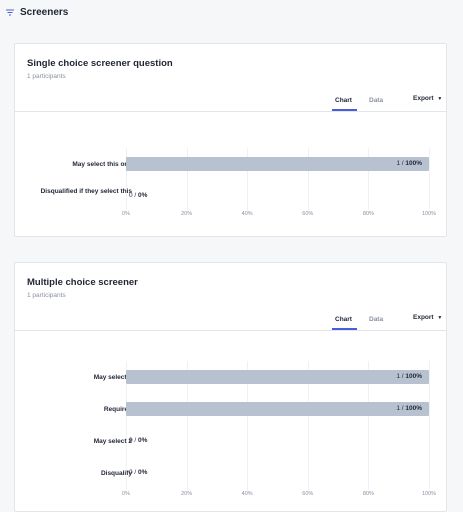 This screenshot has width=463, height=512. Describe the element at coordinates (100, 63) in the screenshot. I see `question-title: Single choice screener question` at that location.